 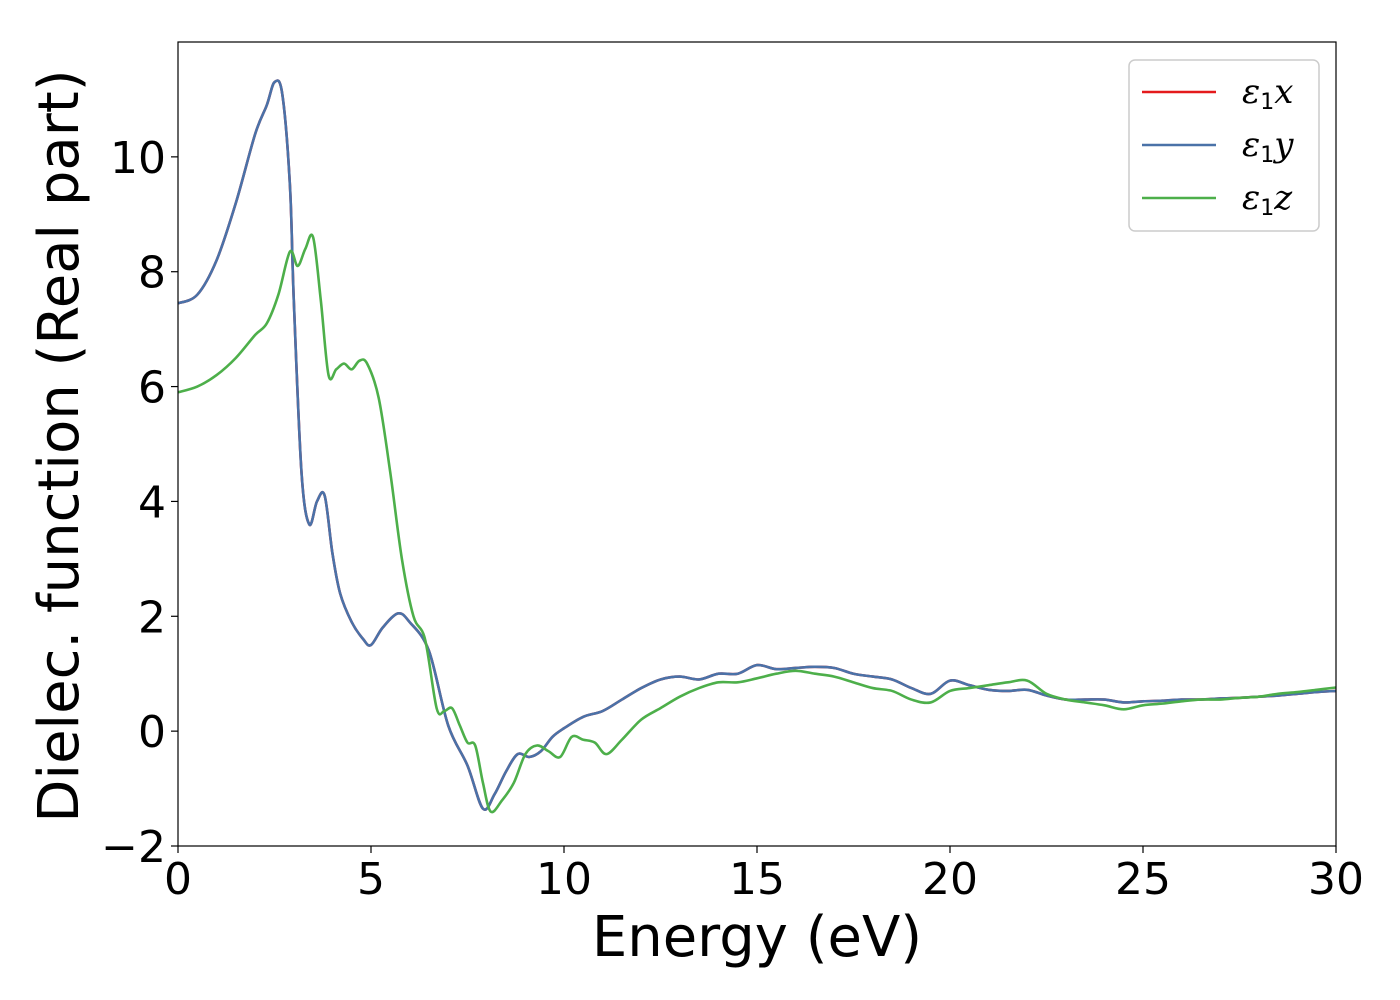 What do you see at coordinates (1143, 879) in the screenshot?
I see `x-tick-label: 25` at bounding box center [1143, 879].